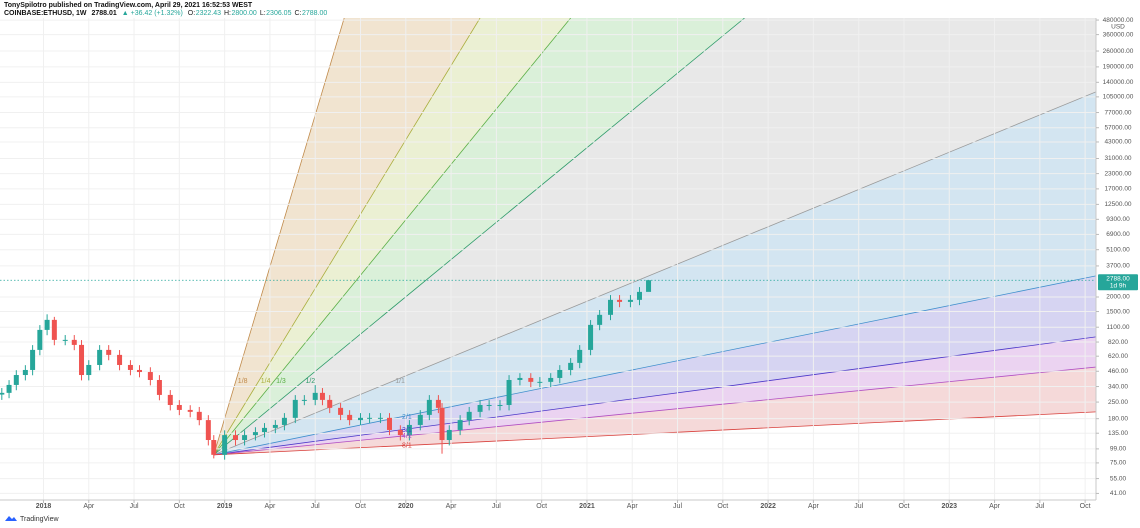  I want to click on change: ▲ +36.42 (+1.32%), so click(152, 13).